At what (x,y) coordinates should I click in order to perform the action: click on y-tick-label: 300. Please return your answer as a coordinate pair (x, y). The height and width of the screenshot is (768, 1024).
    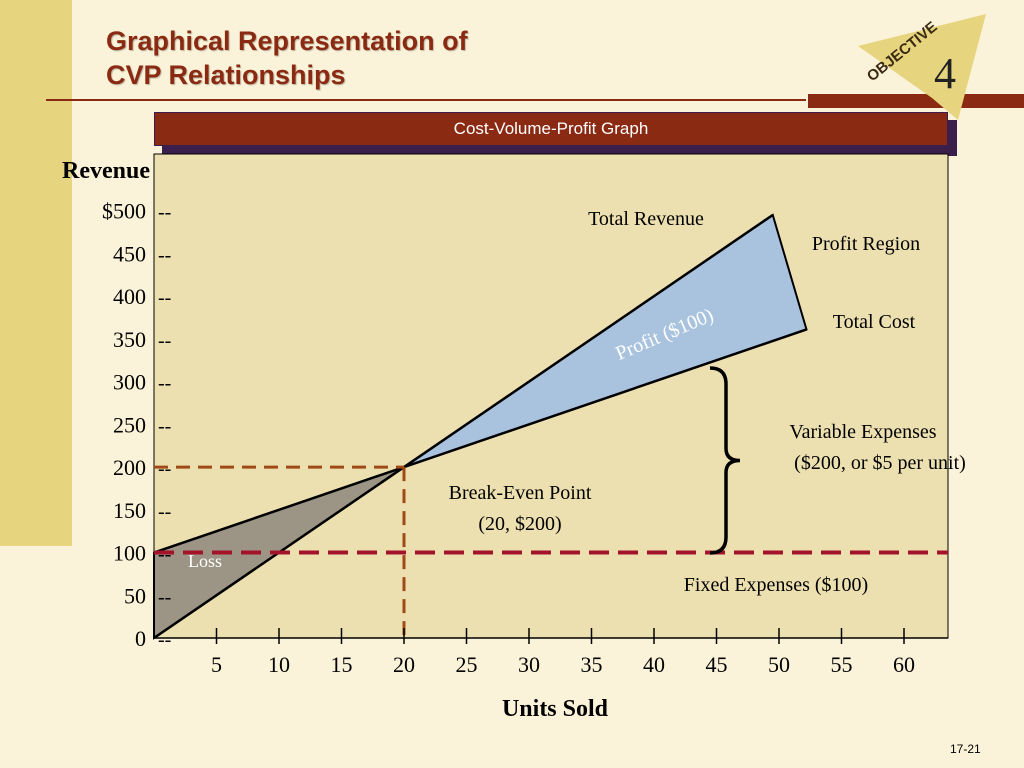
    Looking at the image, I should click on (129, 382).